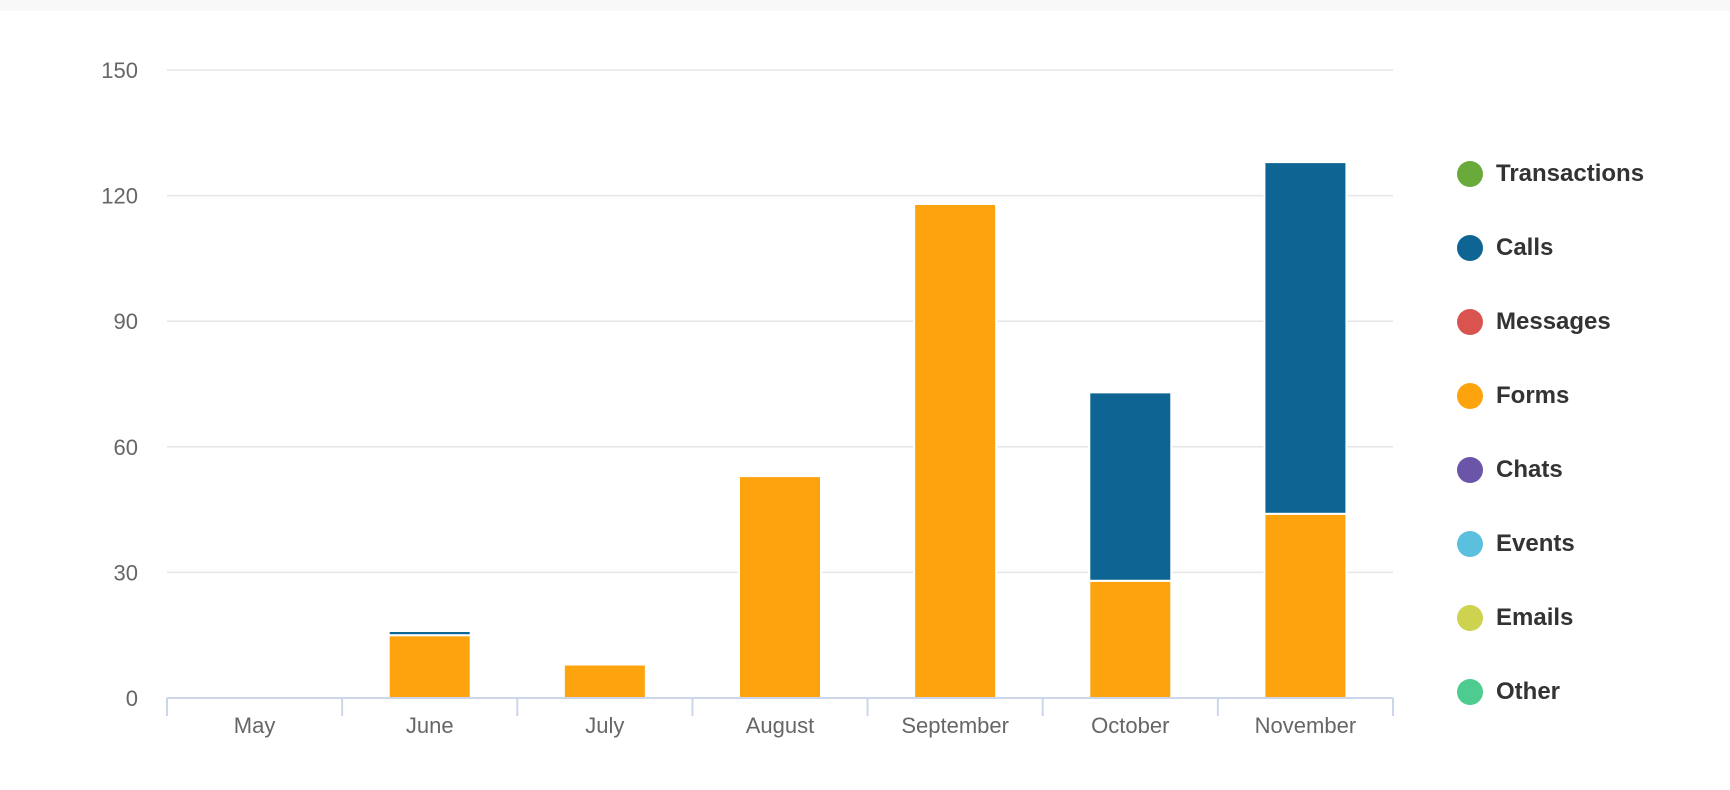 This screenshot has height=790, width=1730. I want to click on x-tick-label: July, so click(604, 725).